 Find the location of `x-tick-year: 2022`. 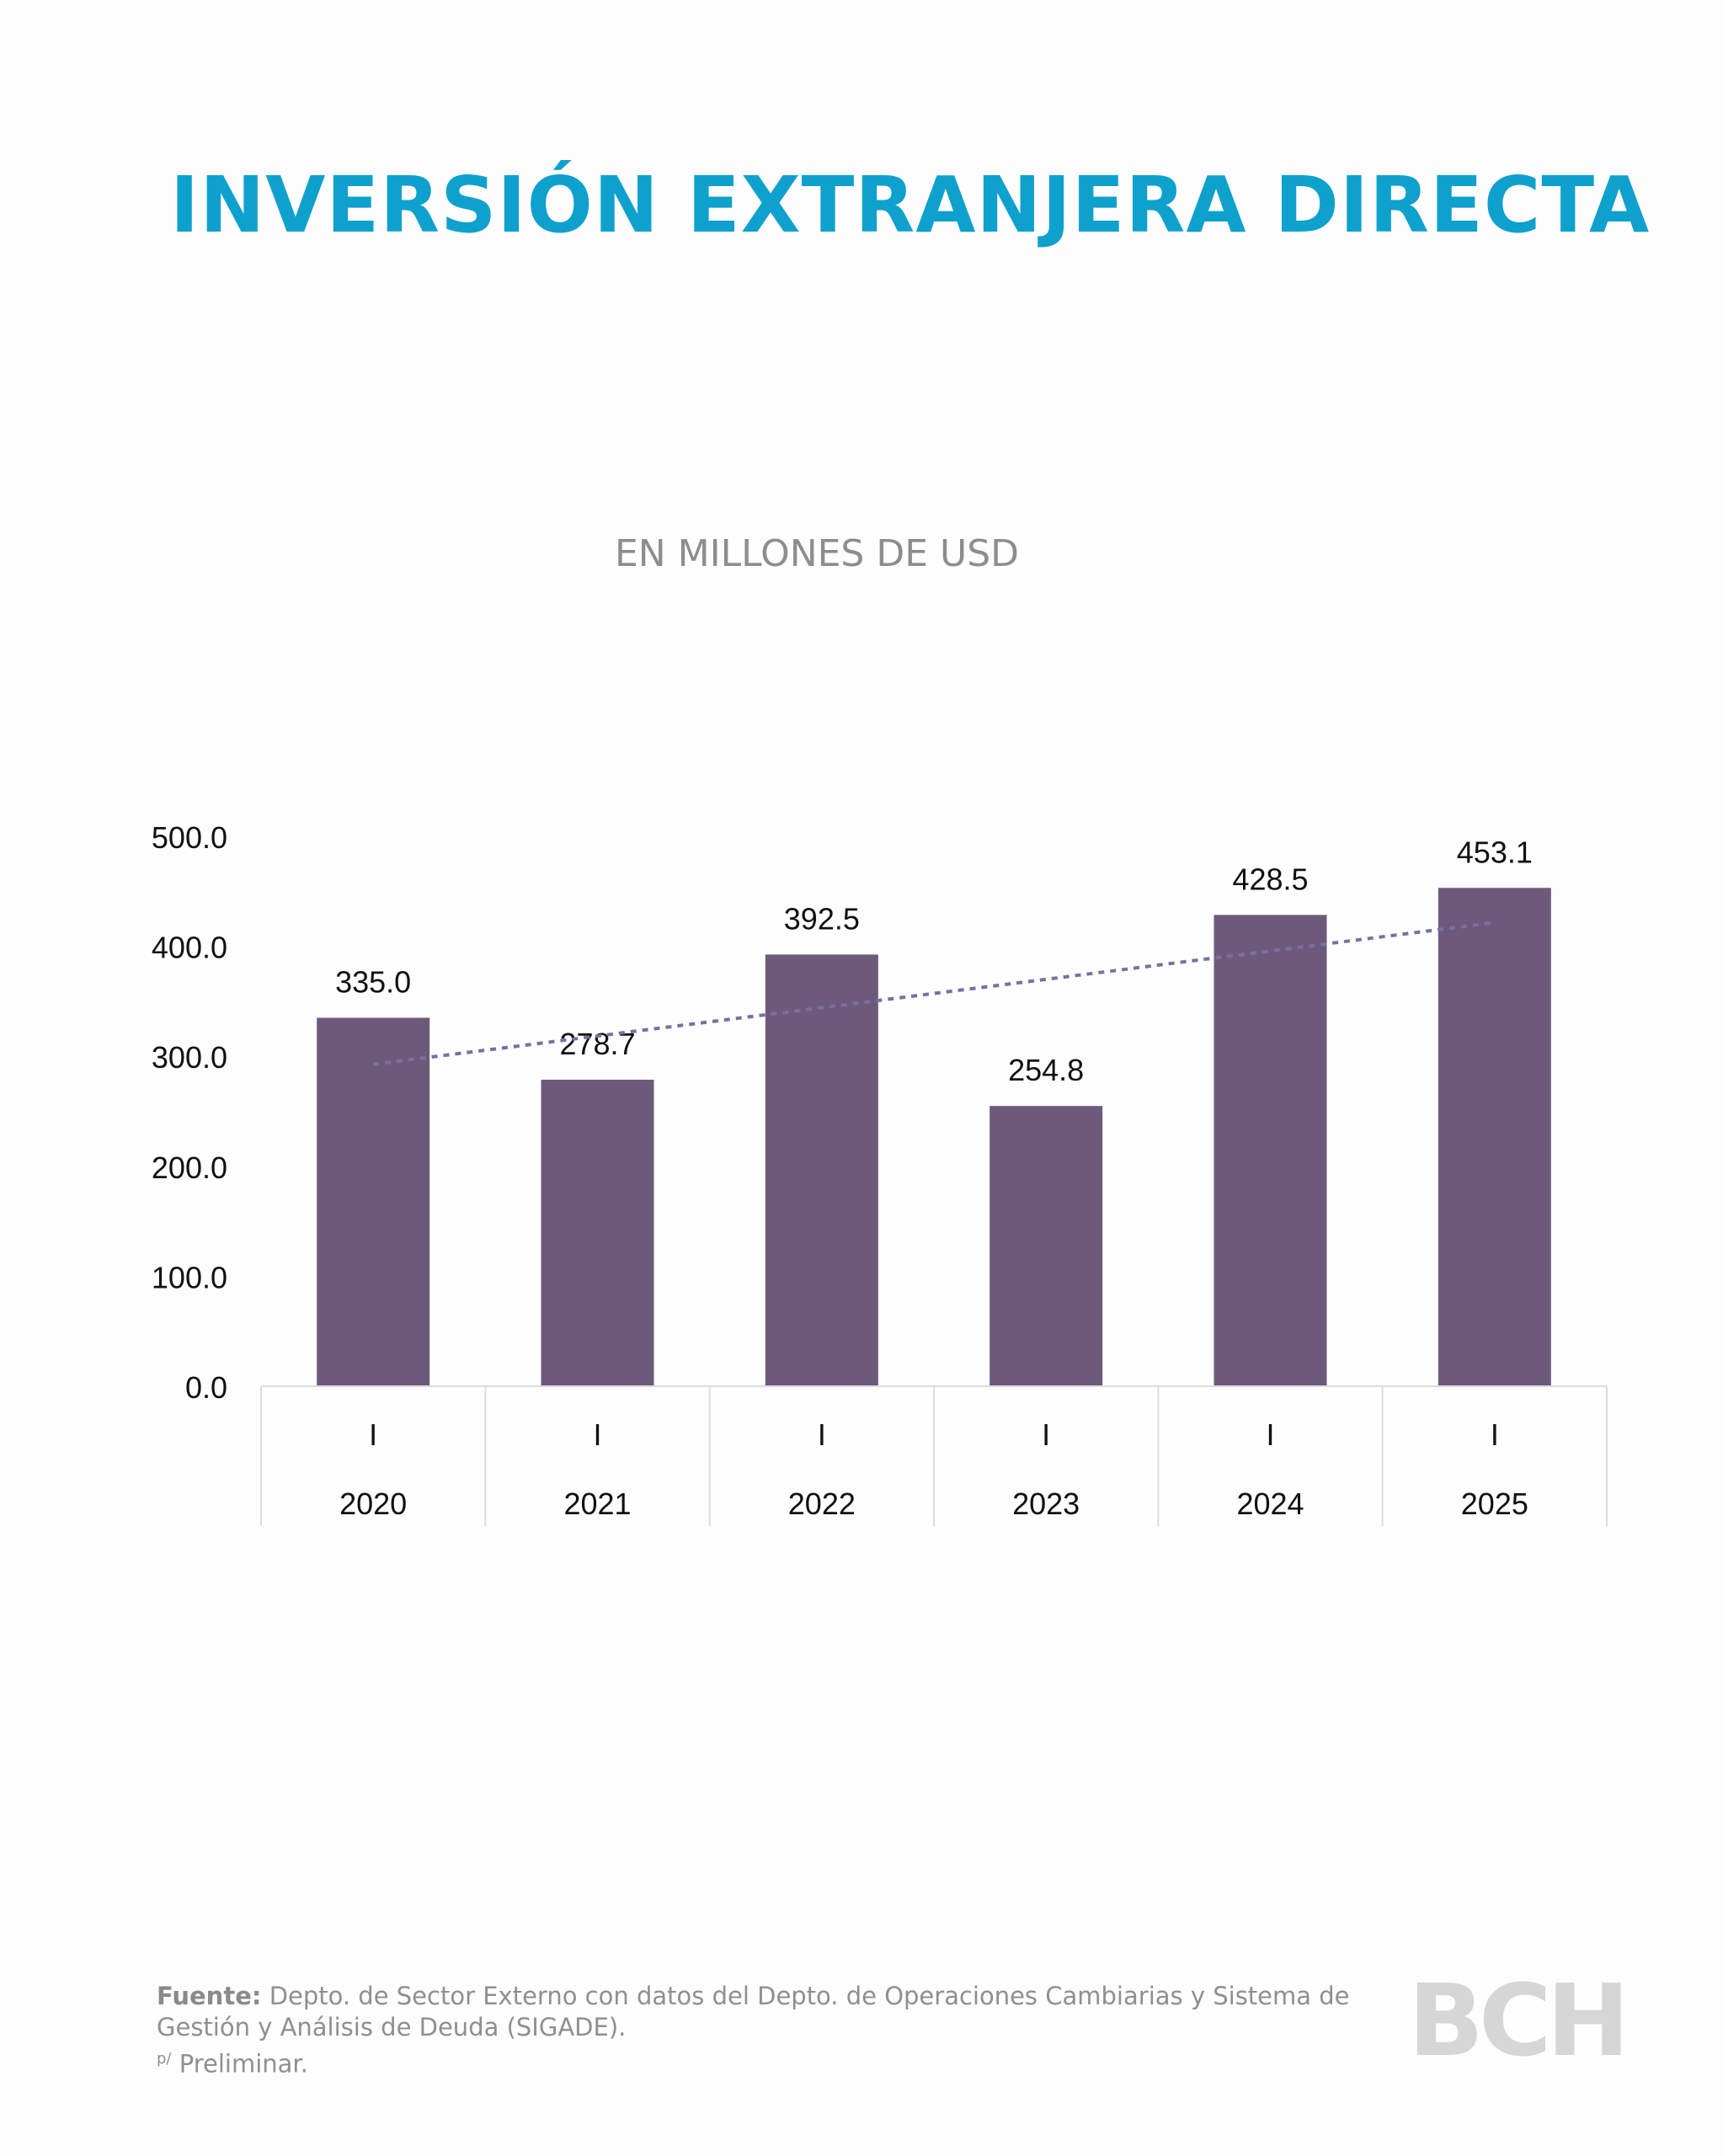

x-tick-year: 2022 is located at coordinates (822, 1503).